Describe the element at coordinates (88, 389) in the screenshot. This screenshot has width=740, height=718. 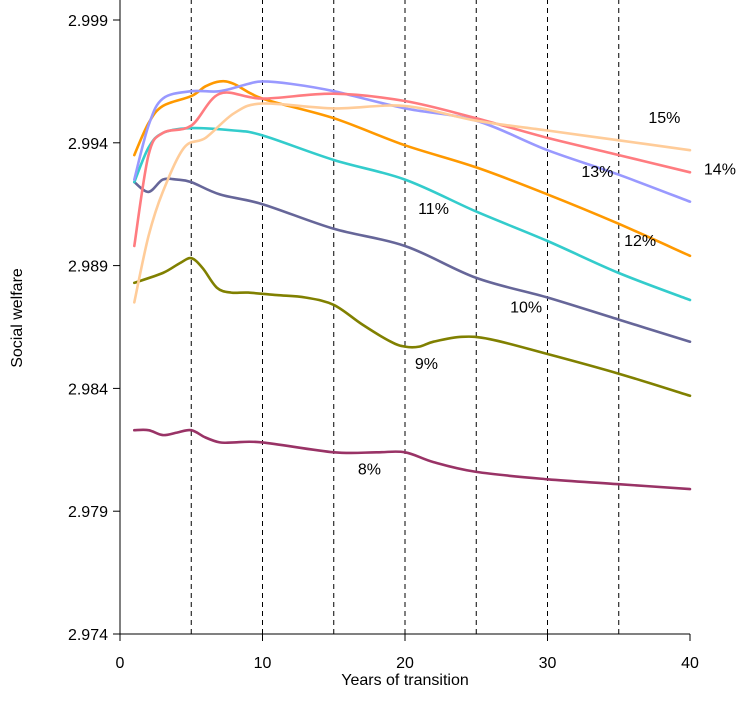
I see `y-tick-label: 2.984` at that location.